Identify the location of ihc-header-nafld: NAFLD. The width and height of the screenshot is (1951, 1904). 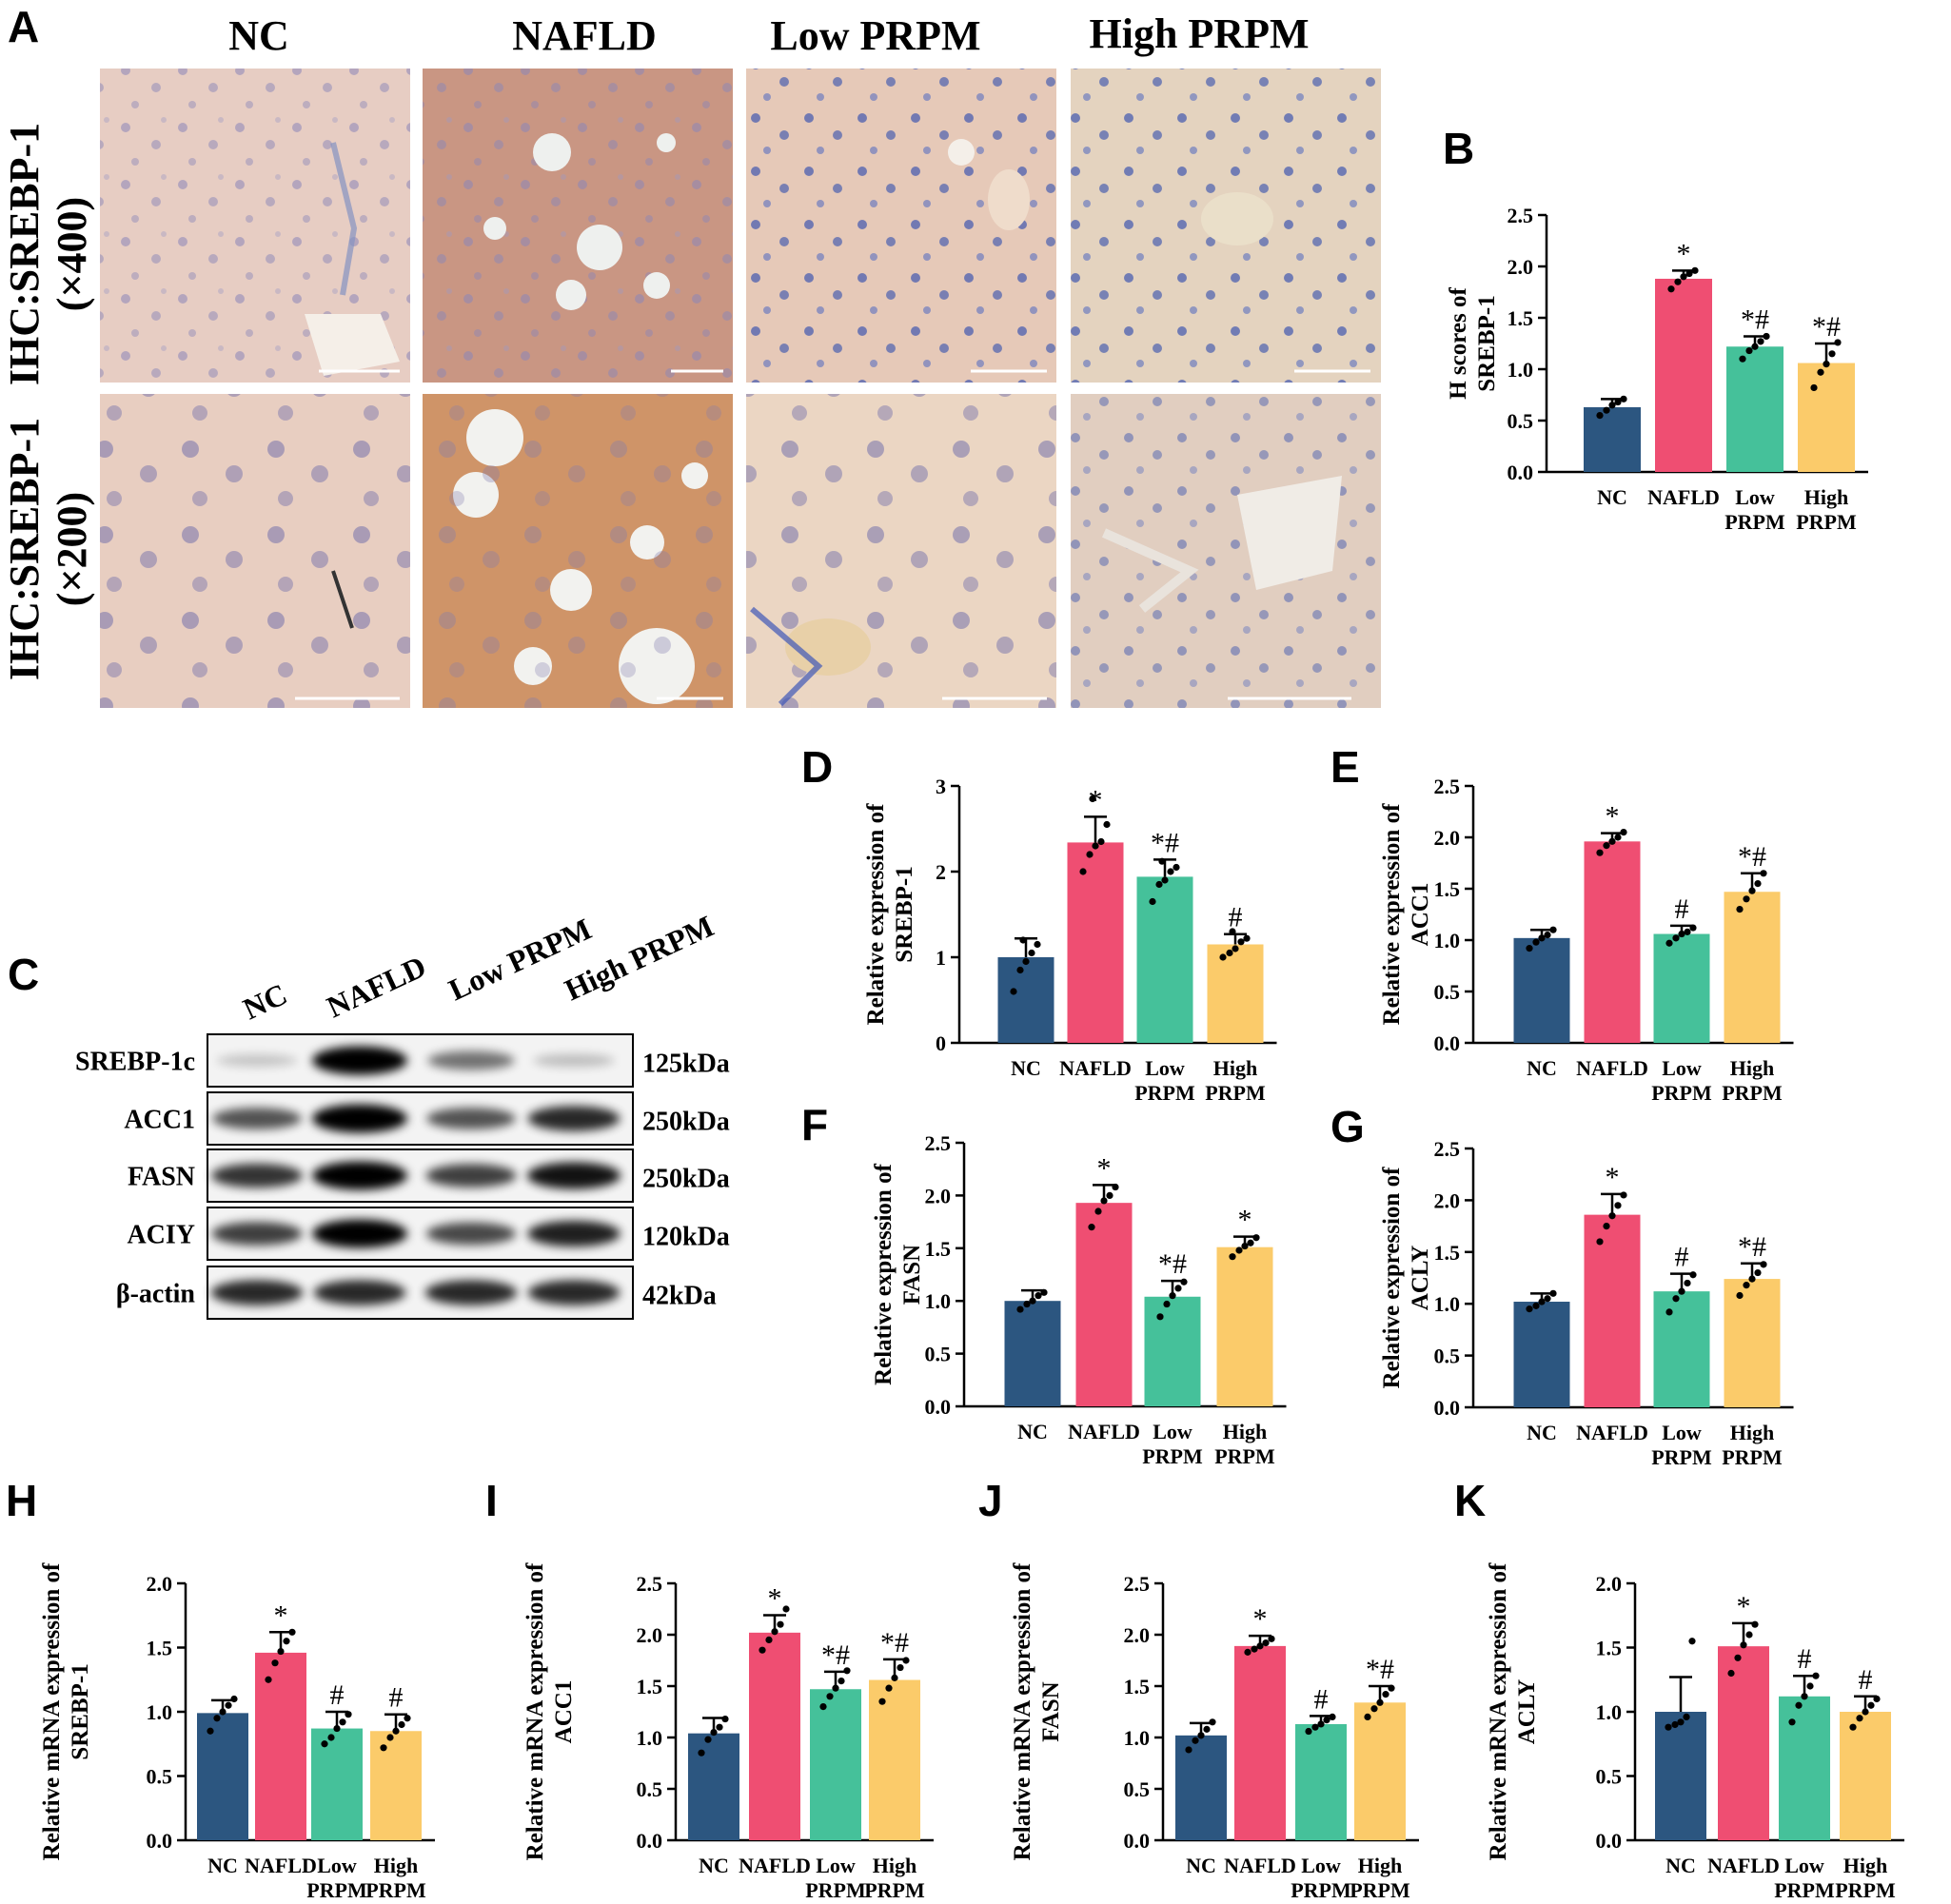
(584, 35).